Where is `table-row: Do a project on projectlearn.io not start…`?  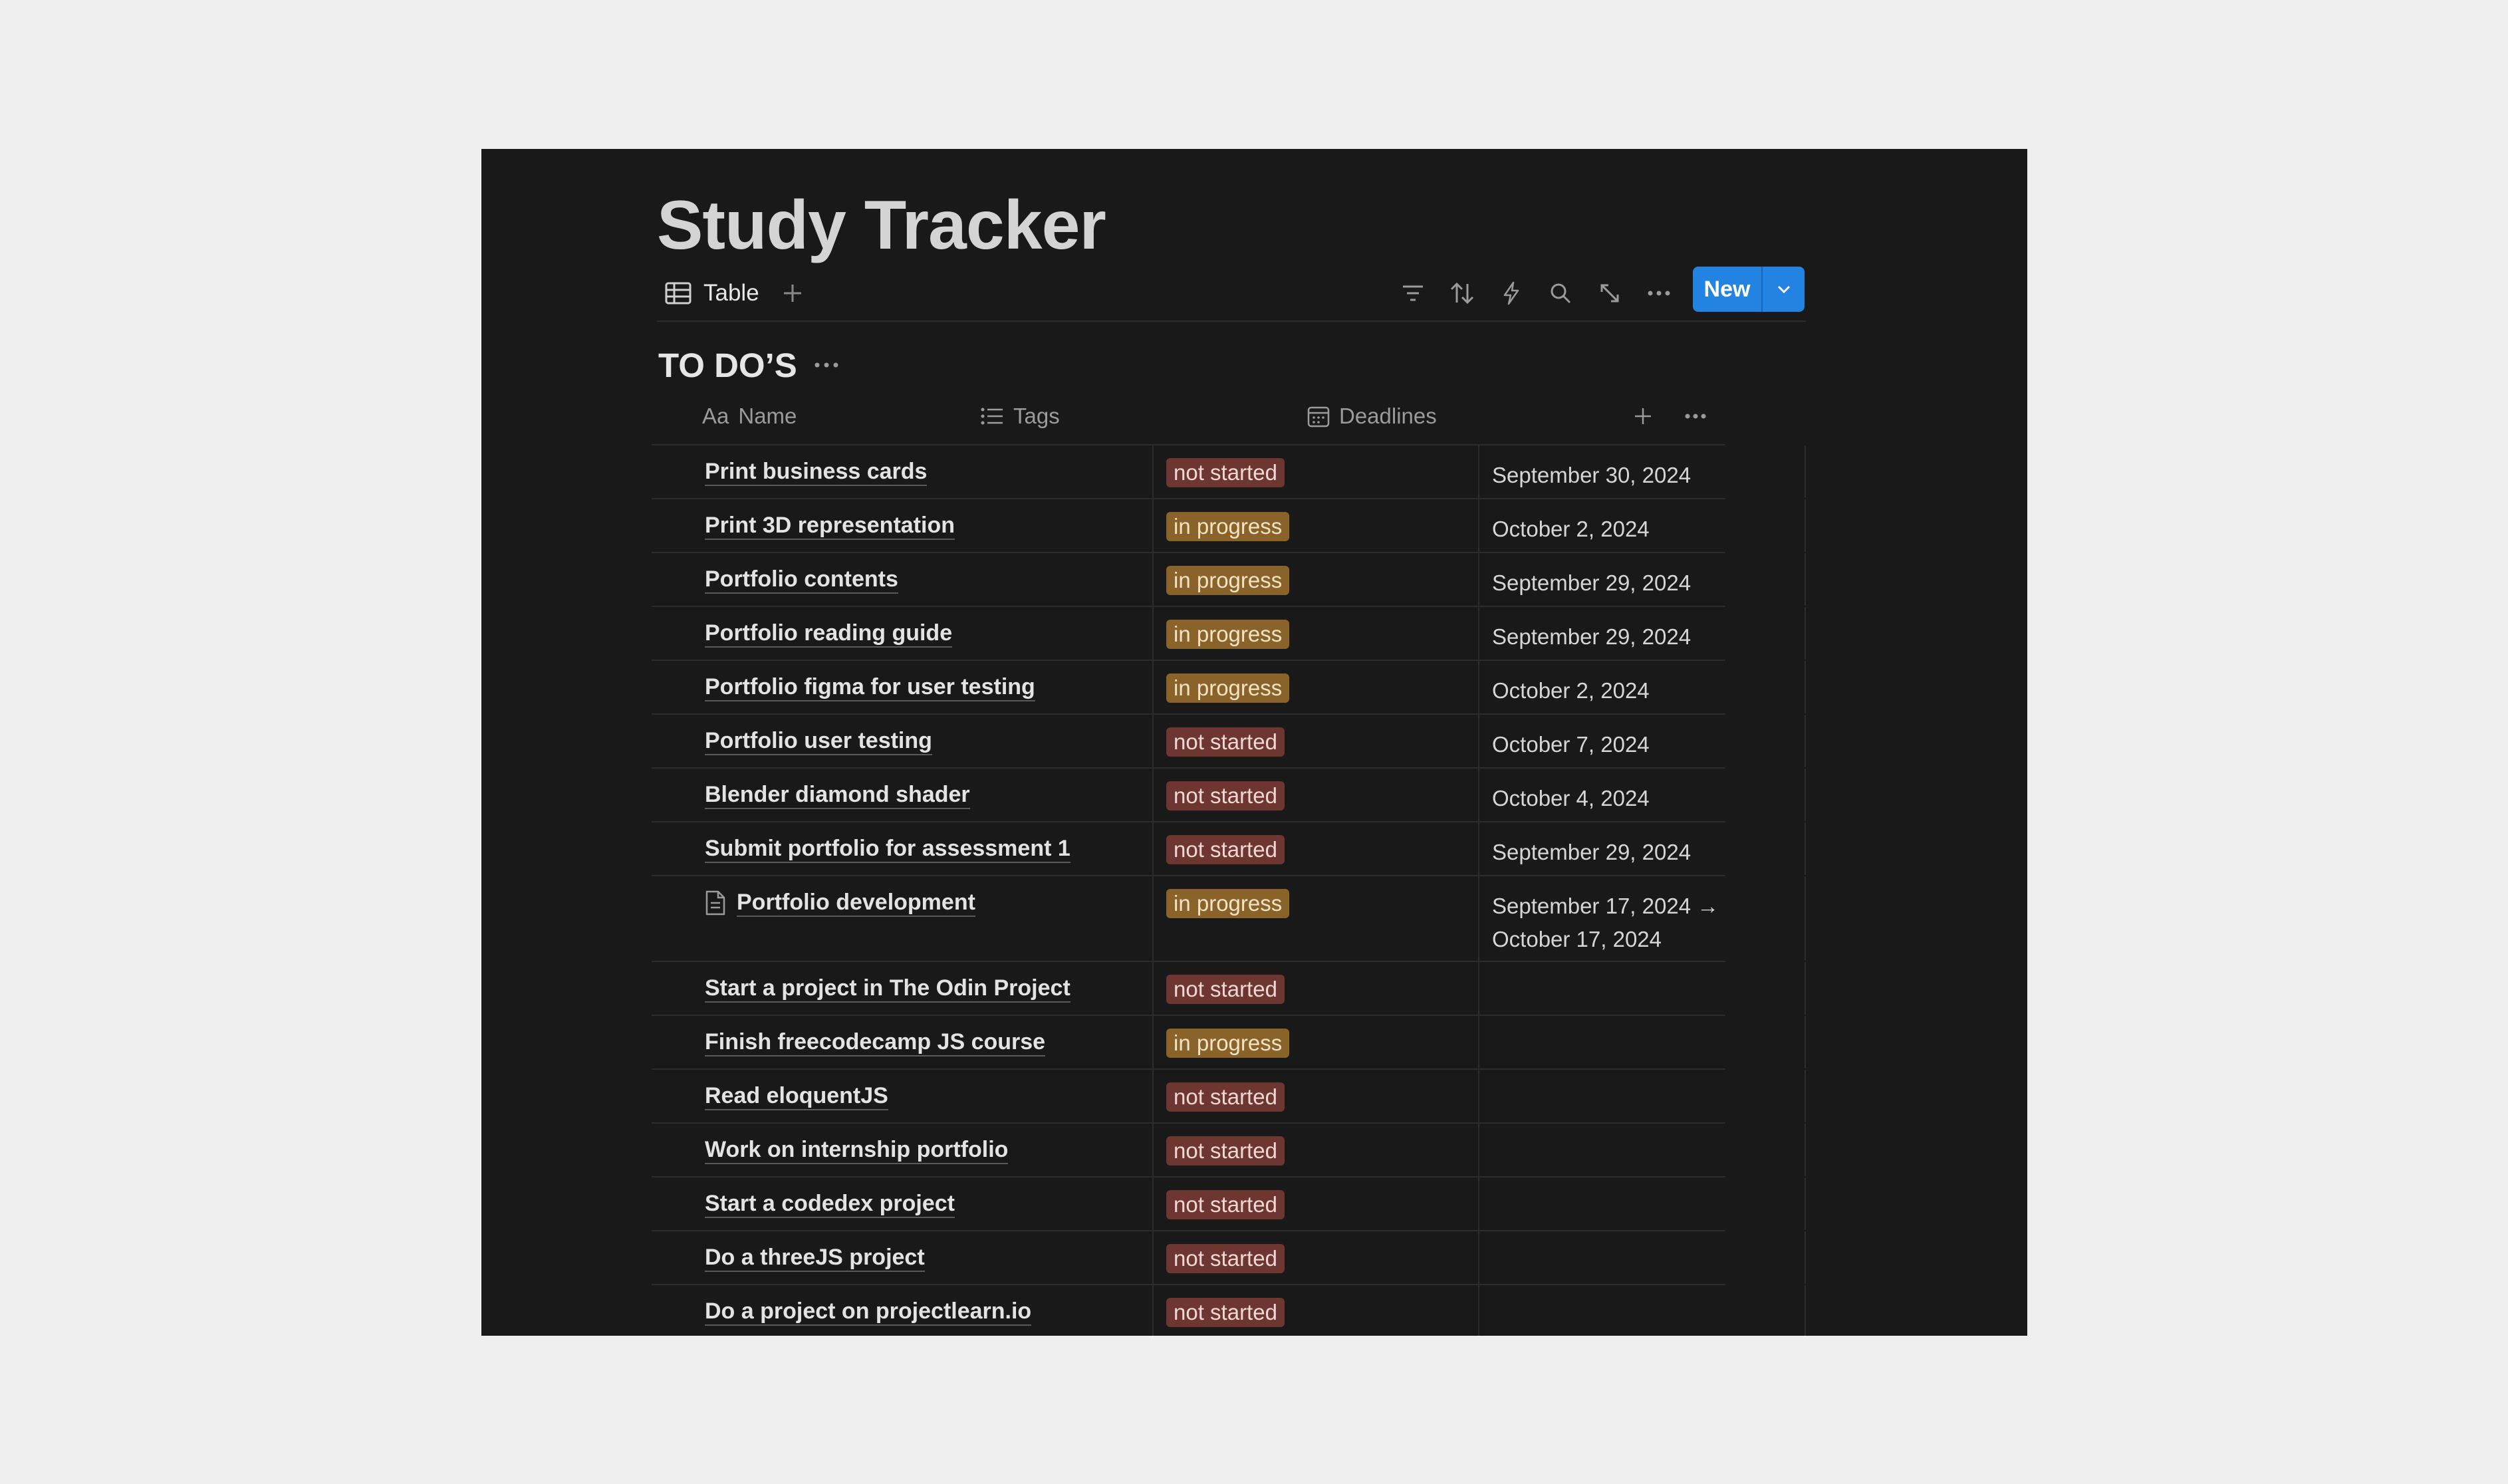 table-row: Do a project on projectlearn.io not start… is located at coordinates (1229, 1310).